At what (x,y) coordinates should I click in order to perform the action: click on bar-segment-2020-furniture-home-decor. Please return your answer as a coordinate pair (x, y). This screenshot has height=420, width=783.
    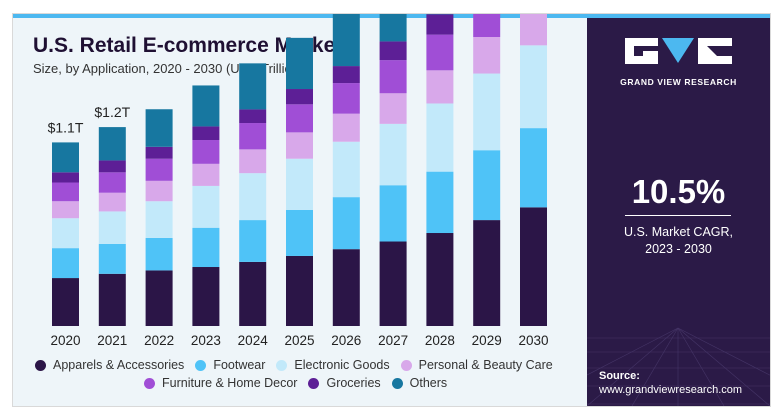
    Looking at the image, I should click on (65, 192).